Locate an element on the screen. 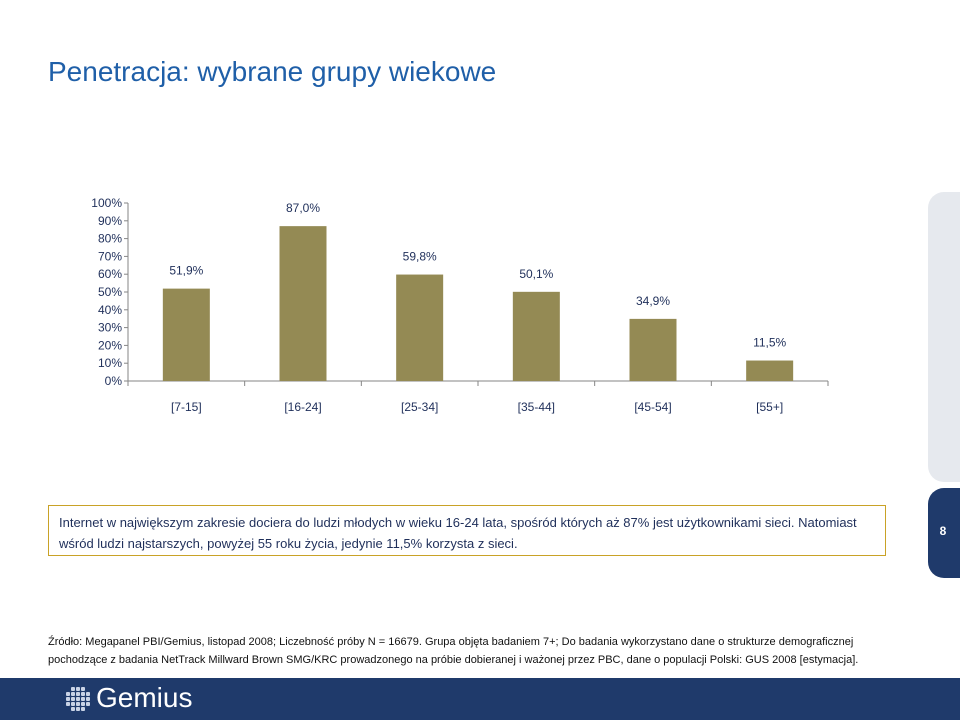  page-number: 8 is located at coordinates (943, 531).